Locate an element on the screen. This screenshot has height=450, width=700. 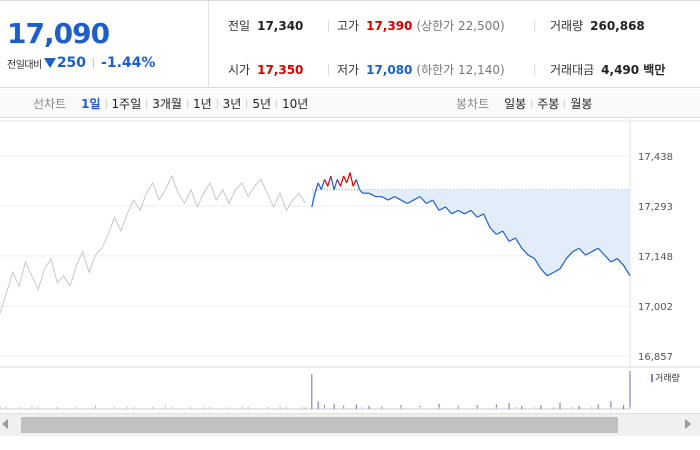
scrollbar-thumb is located at coordinates (319, 425).